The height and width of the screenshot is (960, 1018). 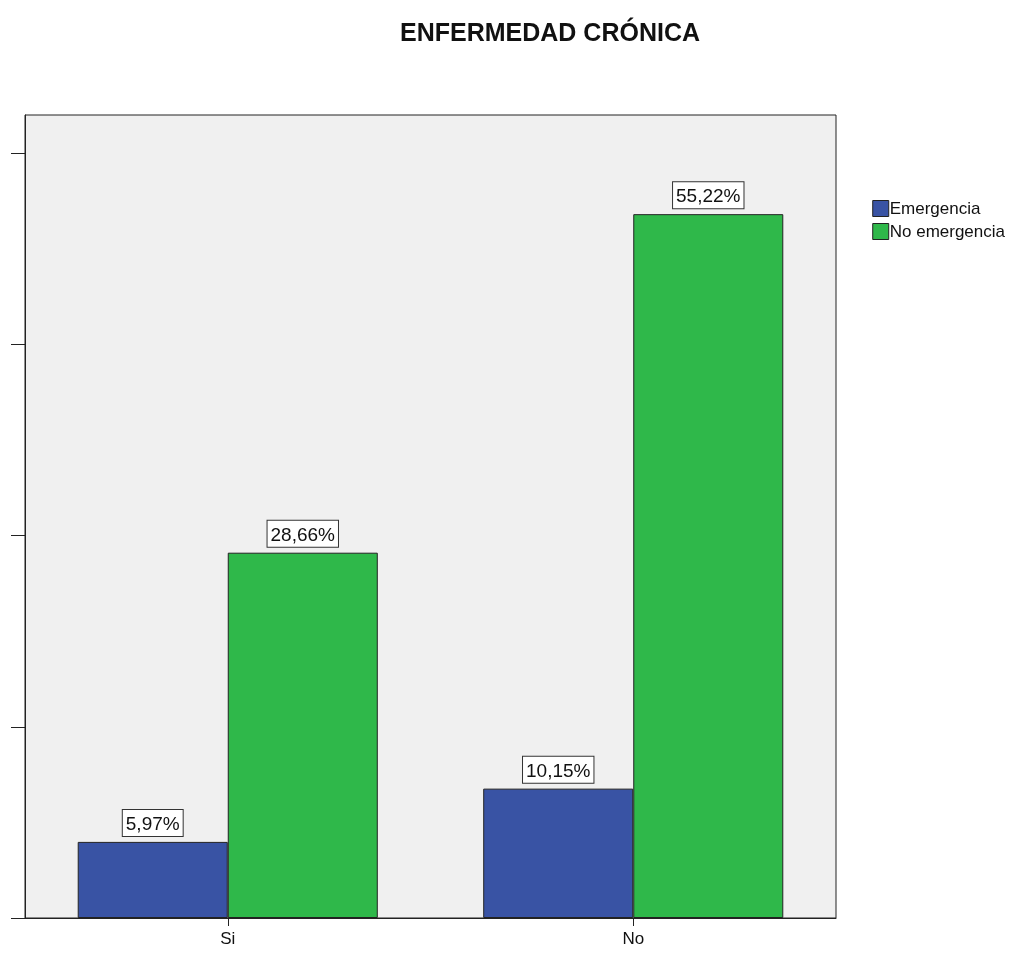 What do you see at coordinates (152, 823) in the screenshot?
I see `data-label: 5,97%` at bounding box center [152, 823].